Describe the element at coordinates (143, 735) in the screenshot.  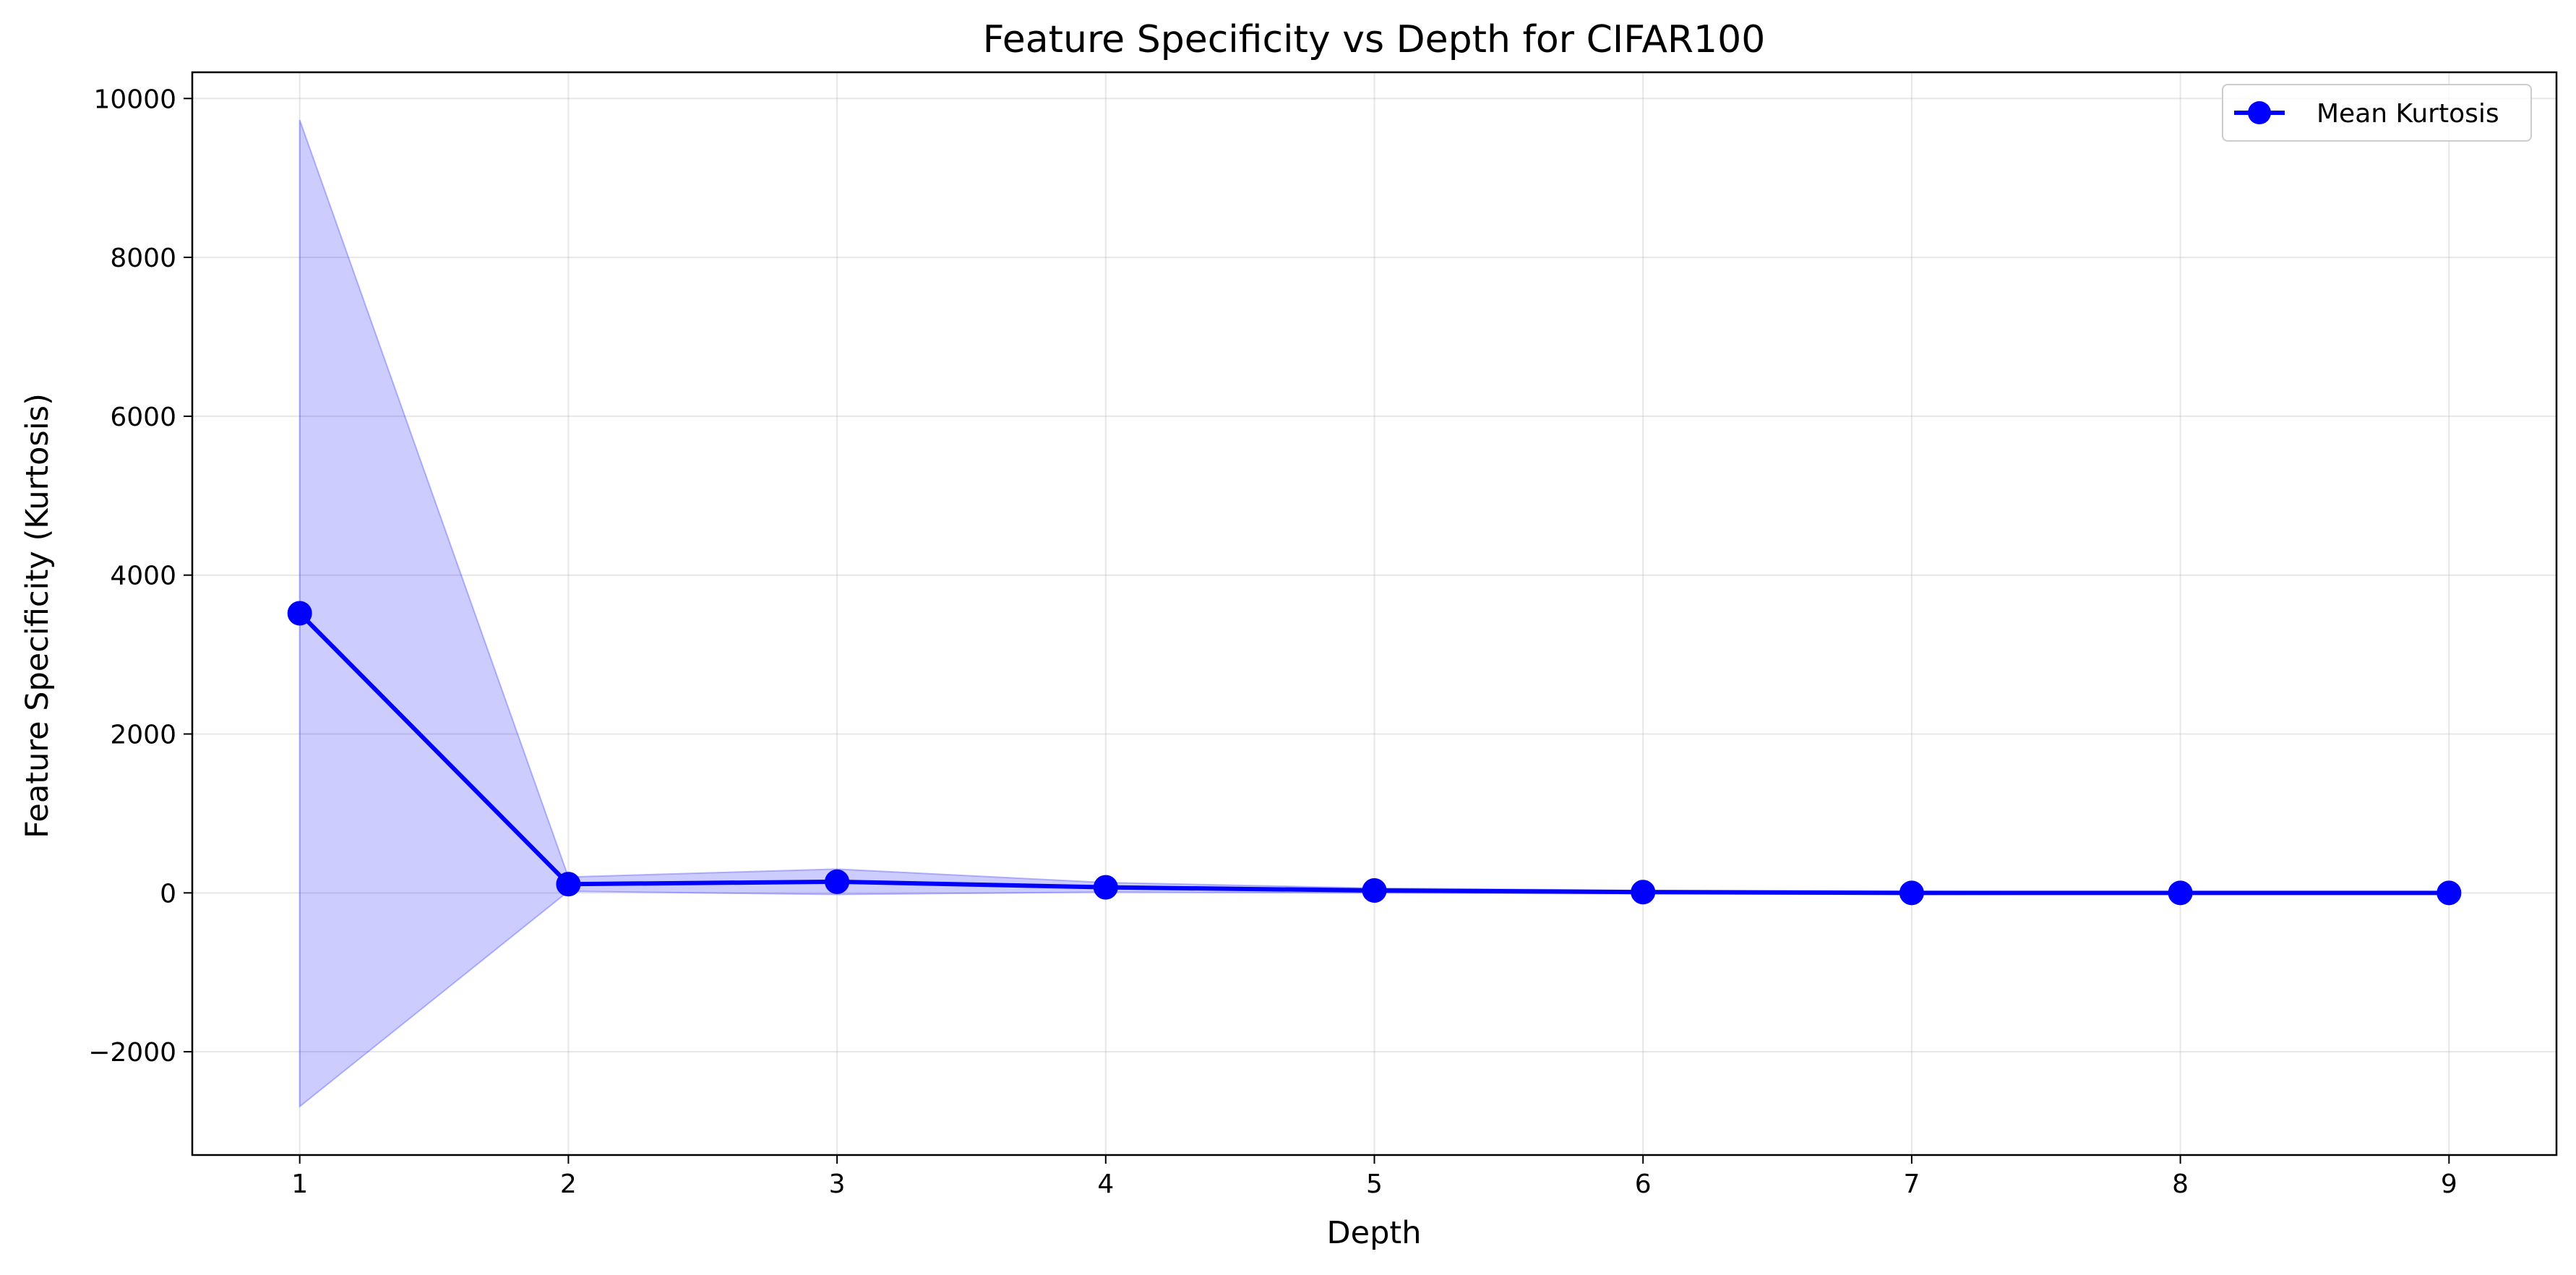
I see `y-tick-label: 2000` at that location.